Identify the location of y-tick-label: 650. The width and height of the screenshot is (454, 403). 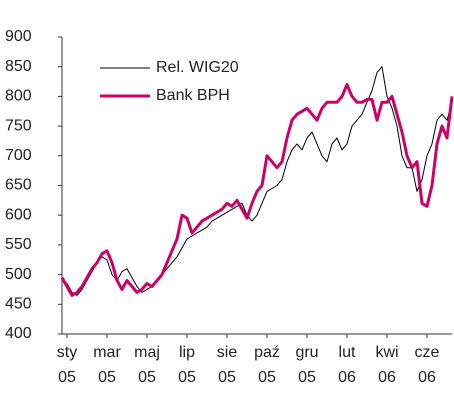
(18, 185).